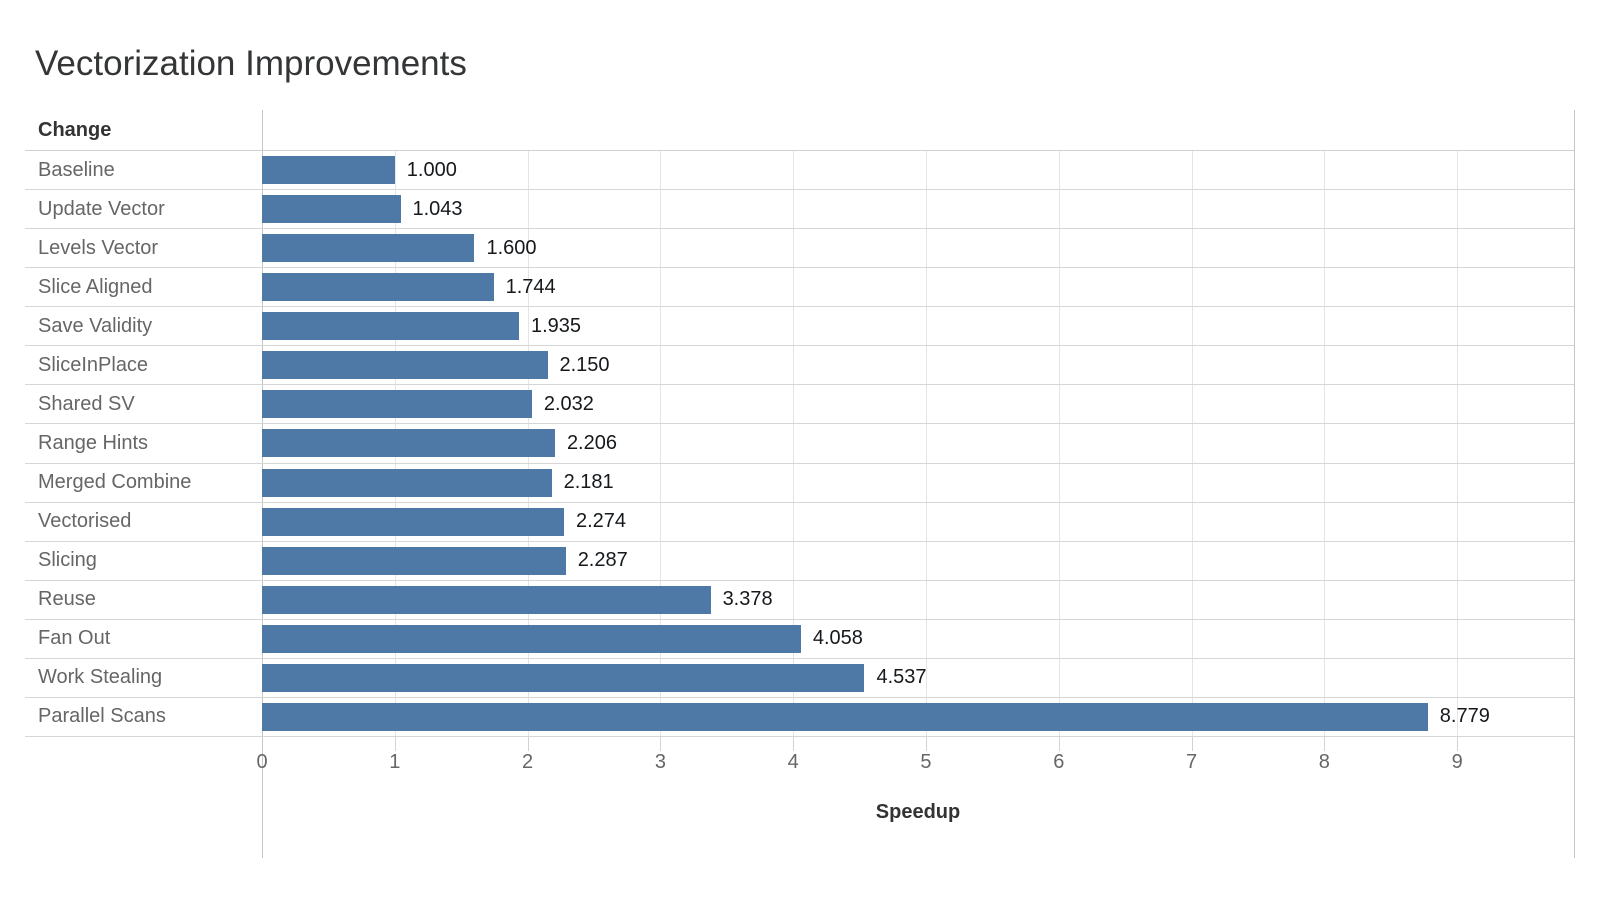 The image size is (1600, 900). What do you see at coordinates (262, 762) in the screenshot?
I see `x-tick-label: 0` at bounding box center [262, 762].